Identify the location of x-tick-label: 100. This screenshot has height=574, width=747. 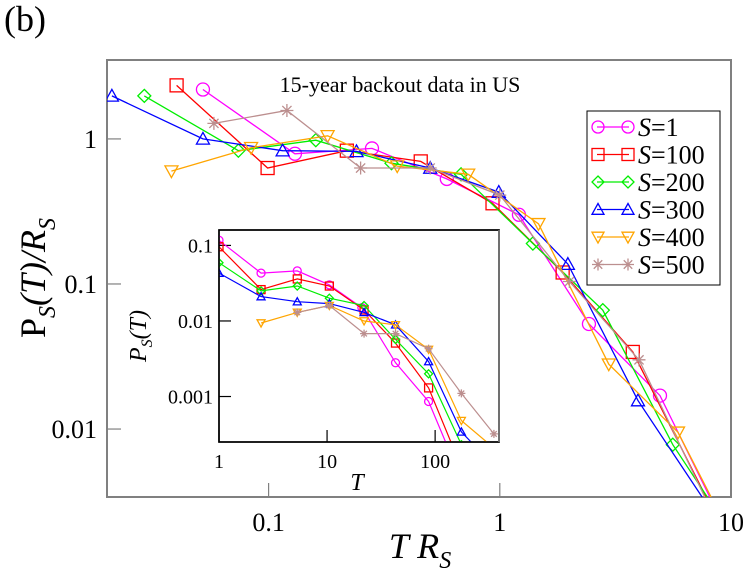
(435, 462).